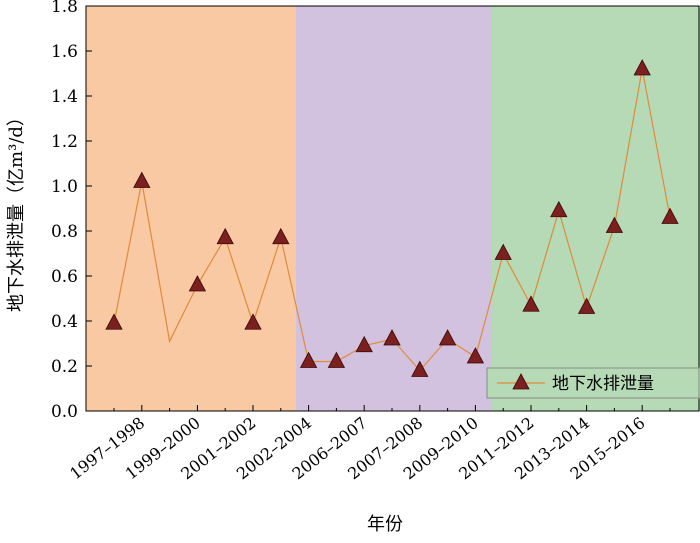 This screenshot has width=700, height=543. What do you see at coordinates (64, 142) in the screenshot?
I see `y-tick-label: 1.2` at bounding box center [64, 142].